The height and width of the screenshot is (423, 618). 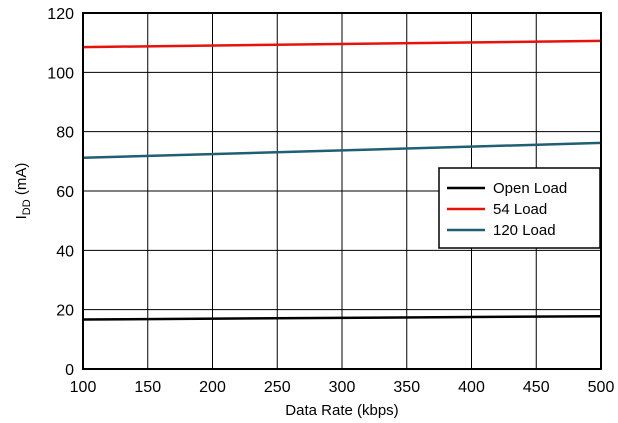 What do you see at coordinates (530, 188) in the screenshot?
I see `legend-label-open-load: Open Load` at bounding box center [530, 188].